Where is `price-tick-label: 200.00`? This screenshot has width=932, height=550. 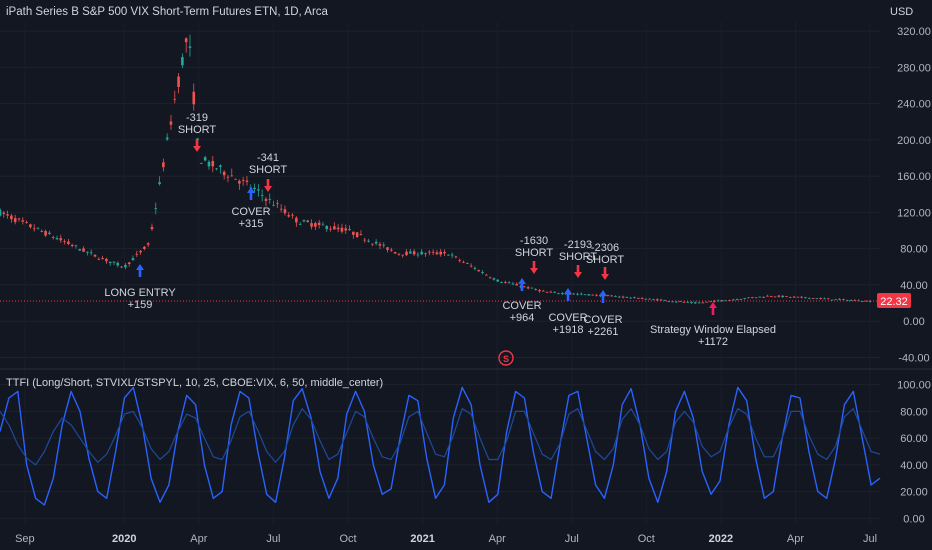
price-tick-label: 200.00 is located at coordinates (914, 141).